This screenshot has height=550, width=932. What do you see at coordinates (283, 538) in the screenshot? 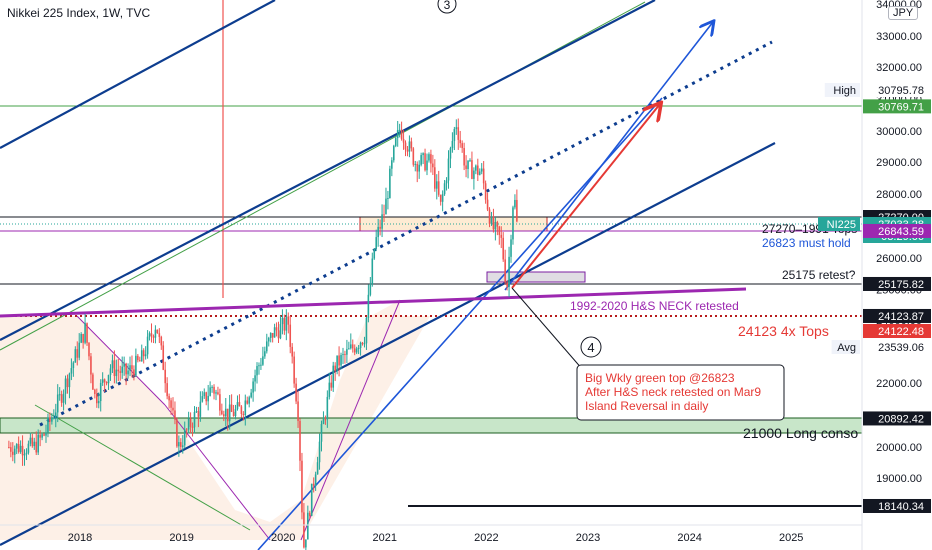
I see `time-tick-label: 2020` at bounding box center [283, 538].